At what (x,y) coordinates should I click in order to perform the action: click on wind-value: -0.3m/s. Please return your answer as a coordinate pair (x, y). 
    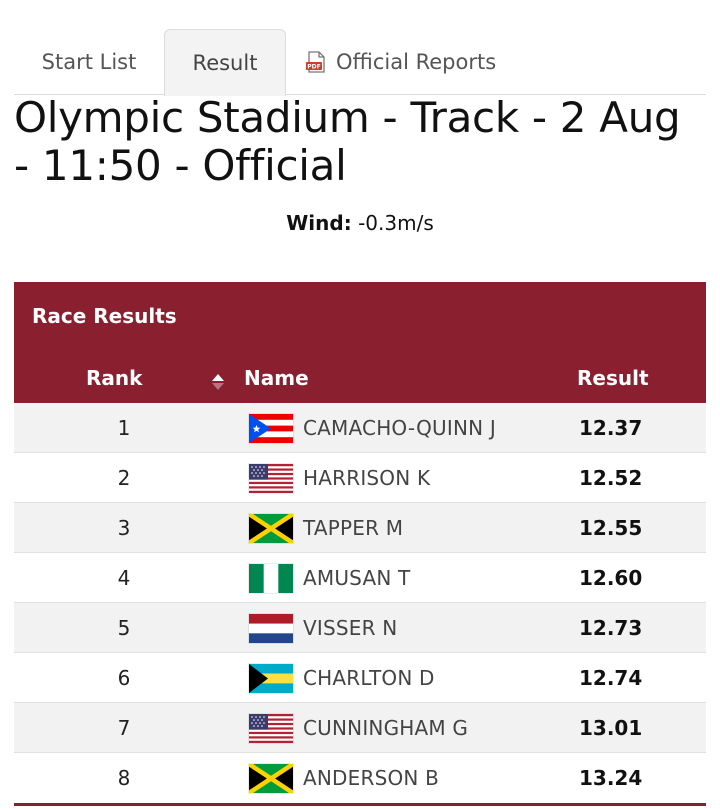
    Looking at the image, I should click on (396, 223).